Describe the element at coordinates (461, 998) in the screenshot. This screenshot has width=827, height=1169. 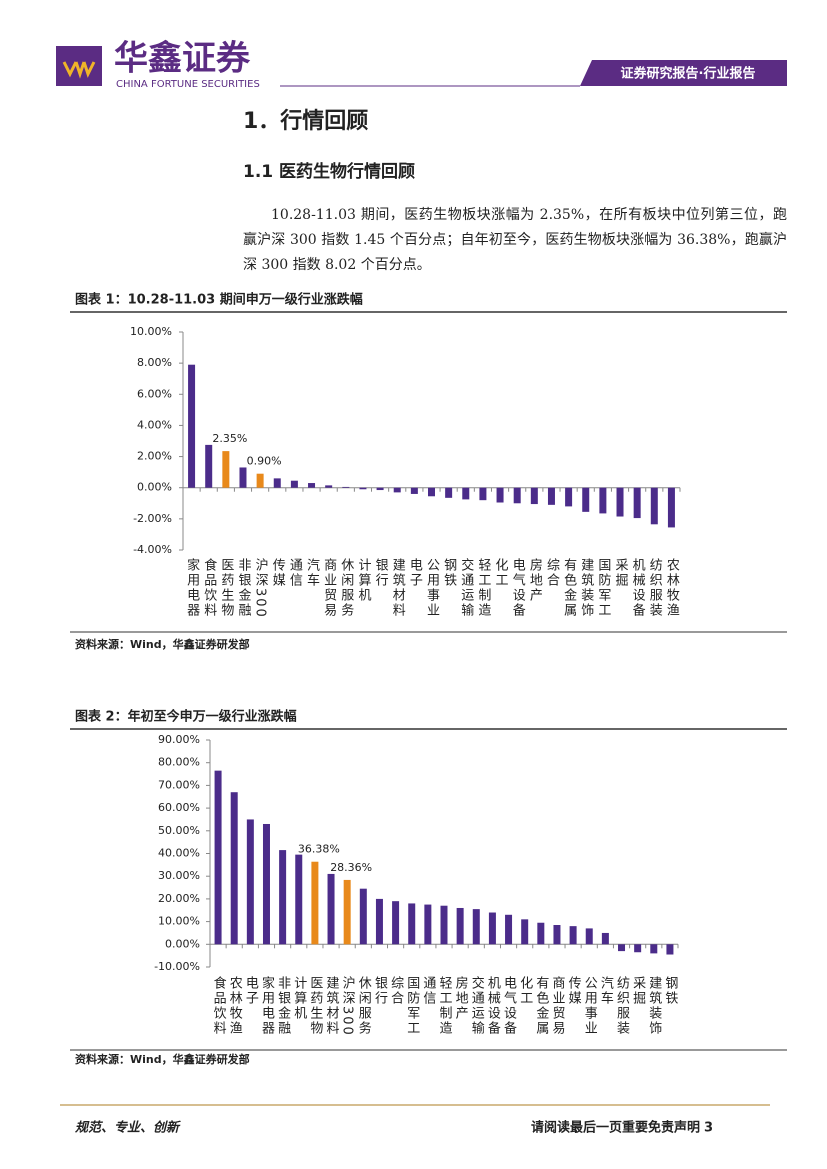
I see `x-tick-label: 房地产` at that location.